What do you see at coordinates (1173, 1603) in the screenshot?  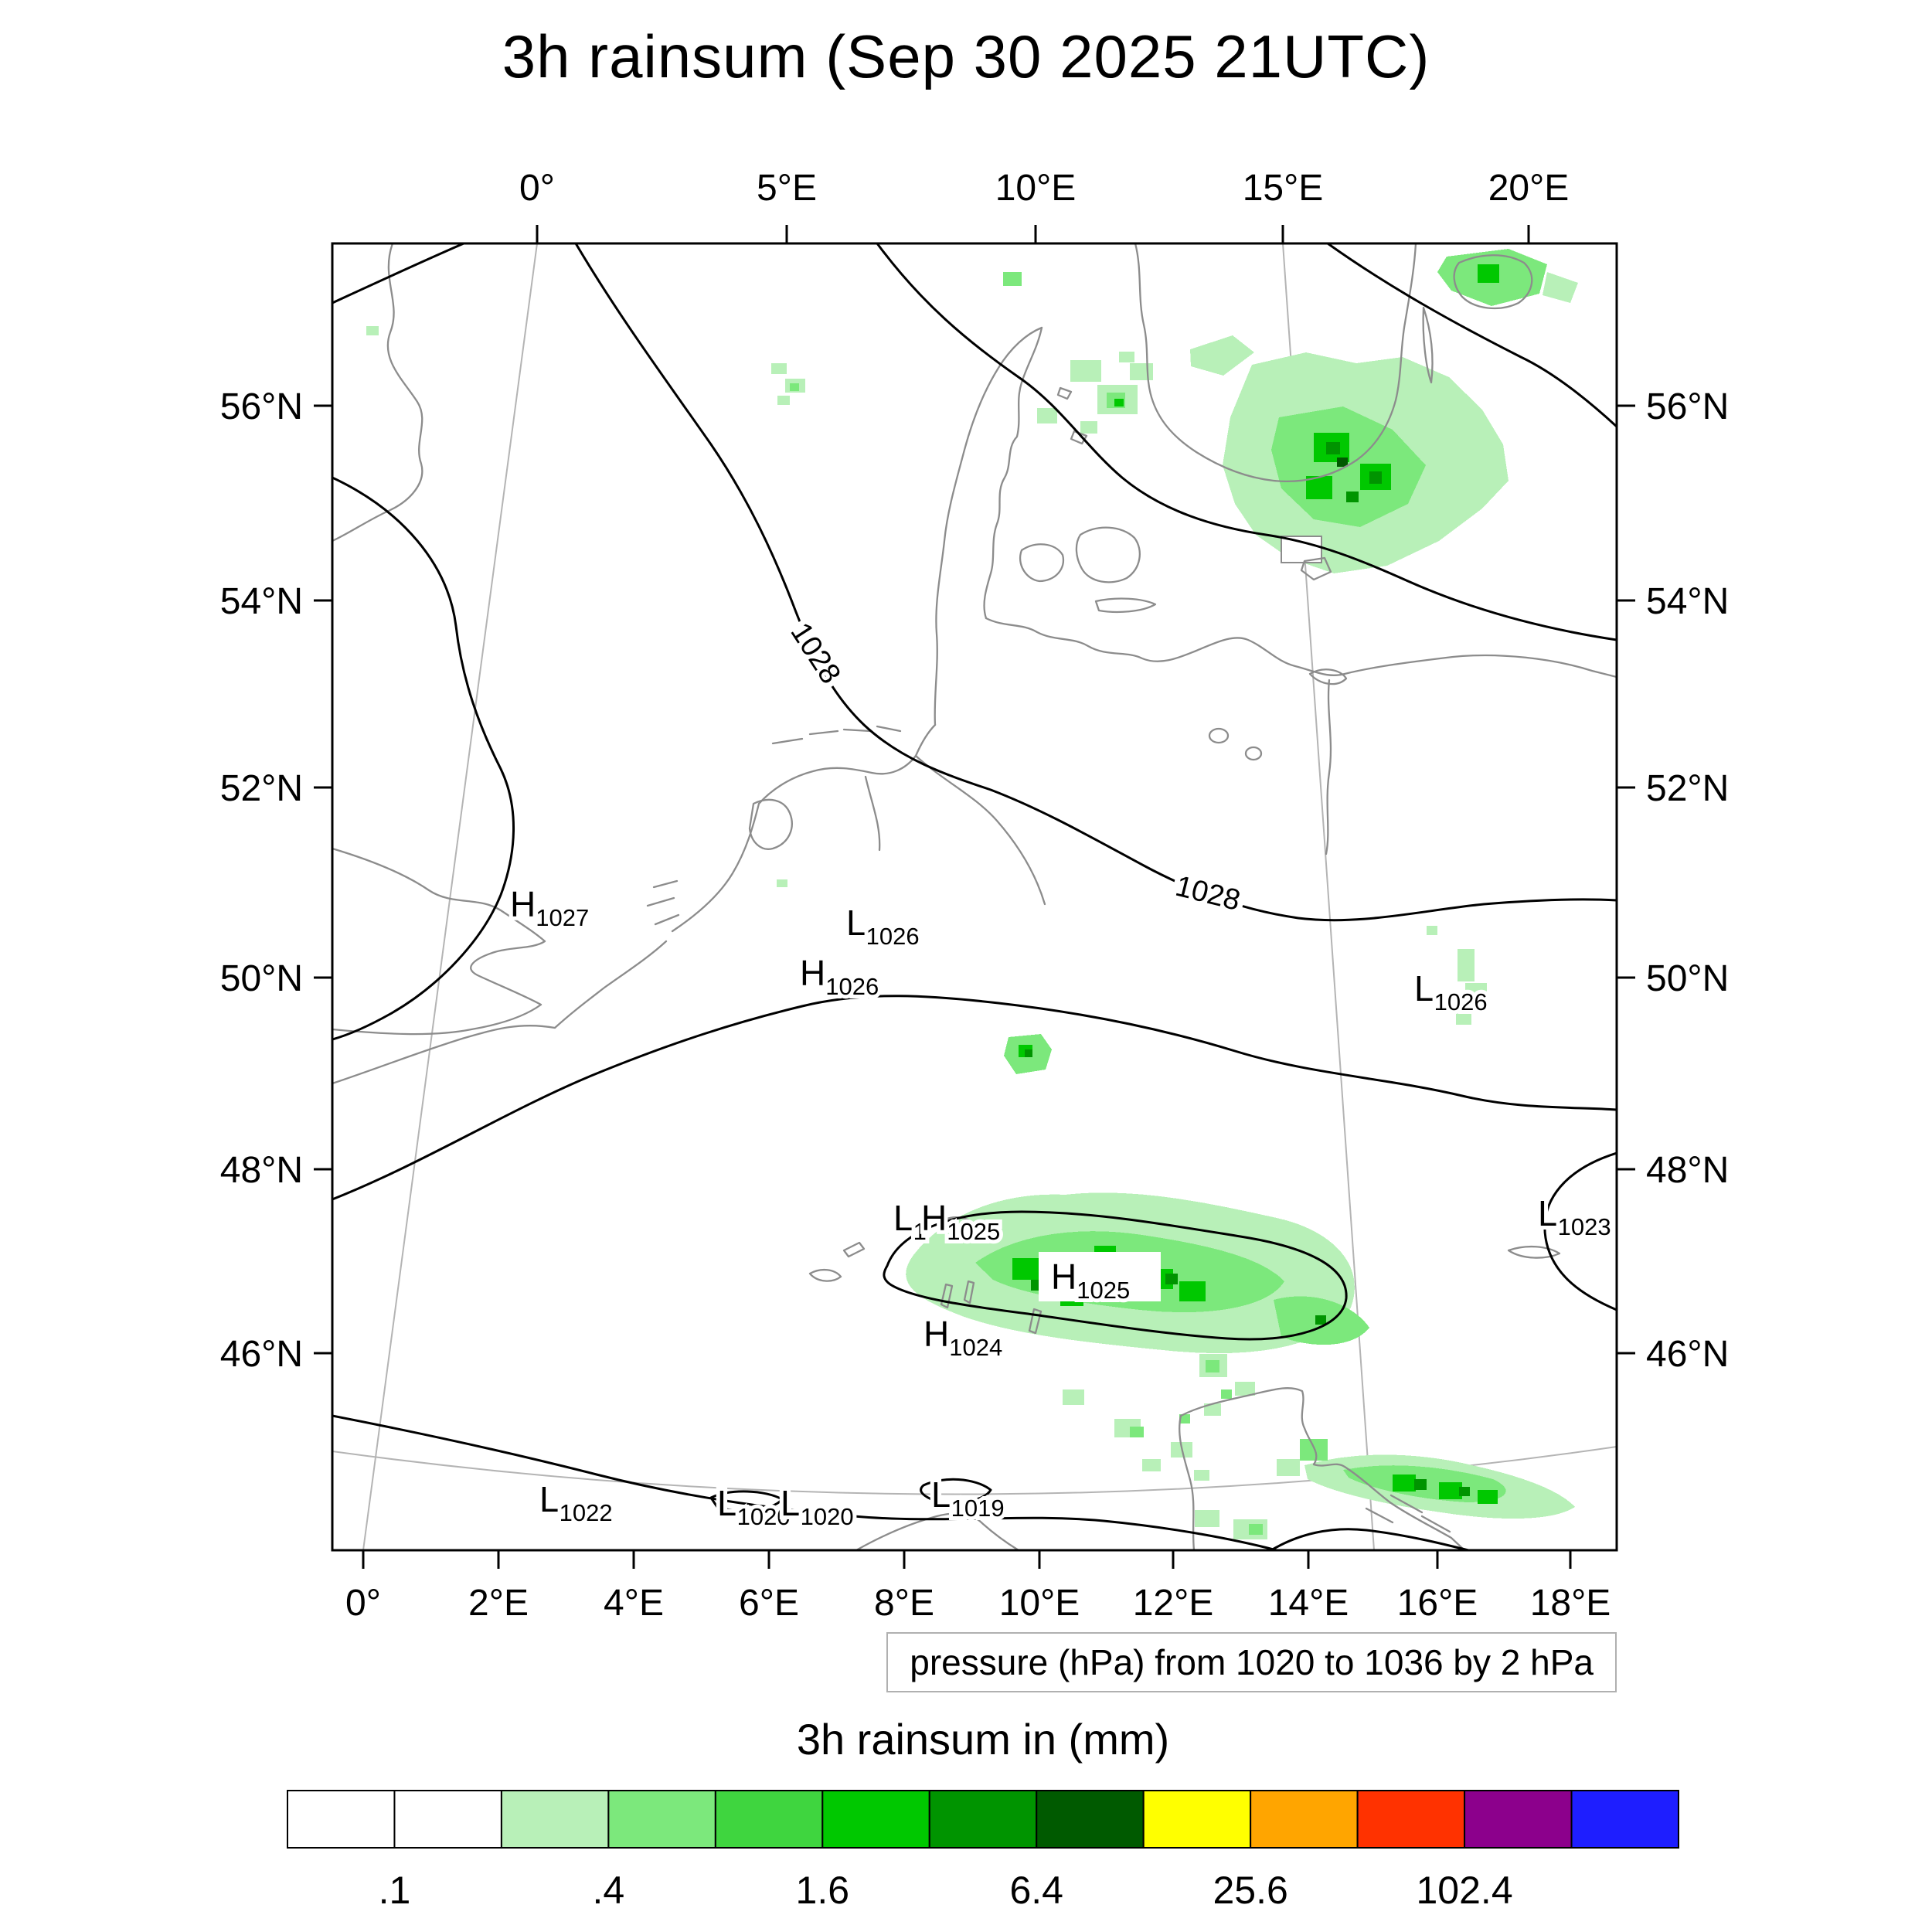 I see `axis-tick-label: 12°E` at bounding box center [1173, 1603].